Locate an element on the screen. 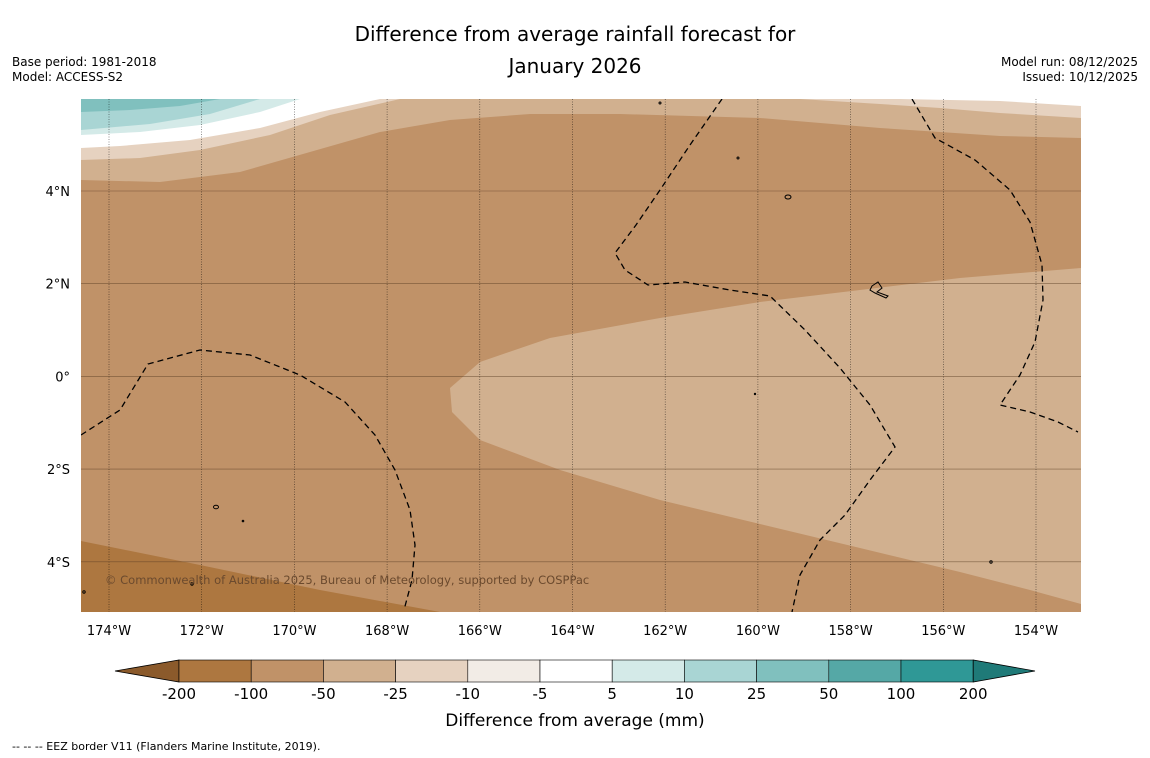  colorbar-tick-label: 10 is located at coordinates (684, 694).